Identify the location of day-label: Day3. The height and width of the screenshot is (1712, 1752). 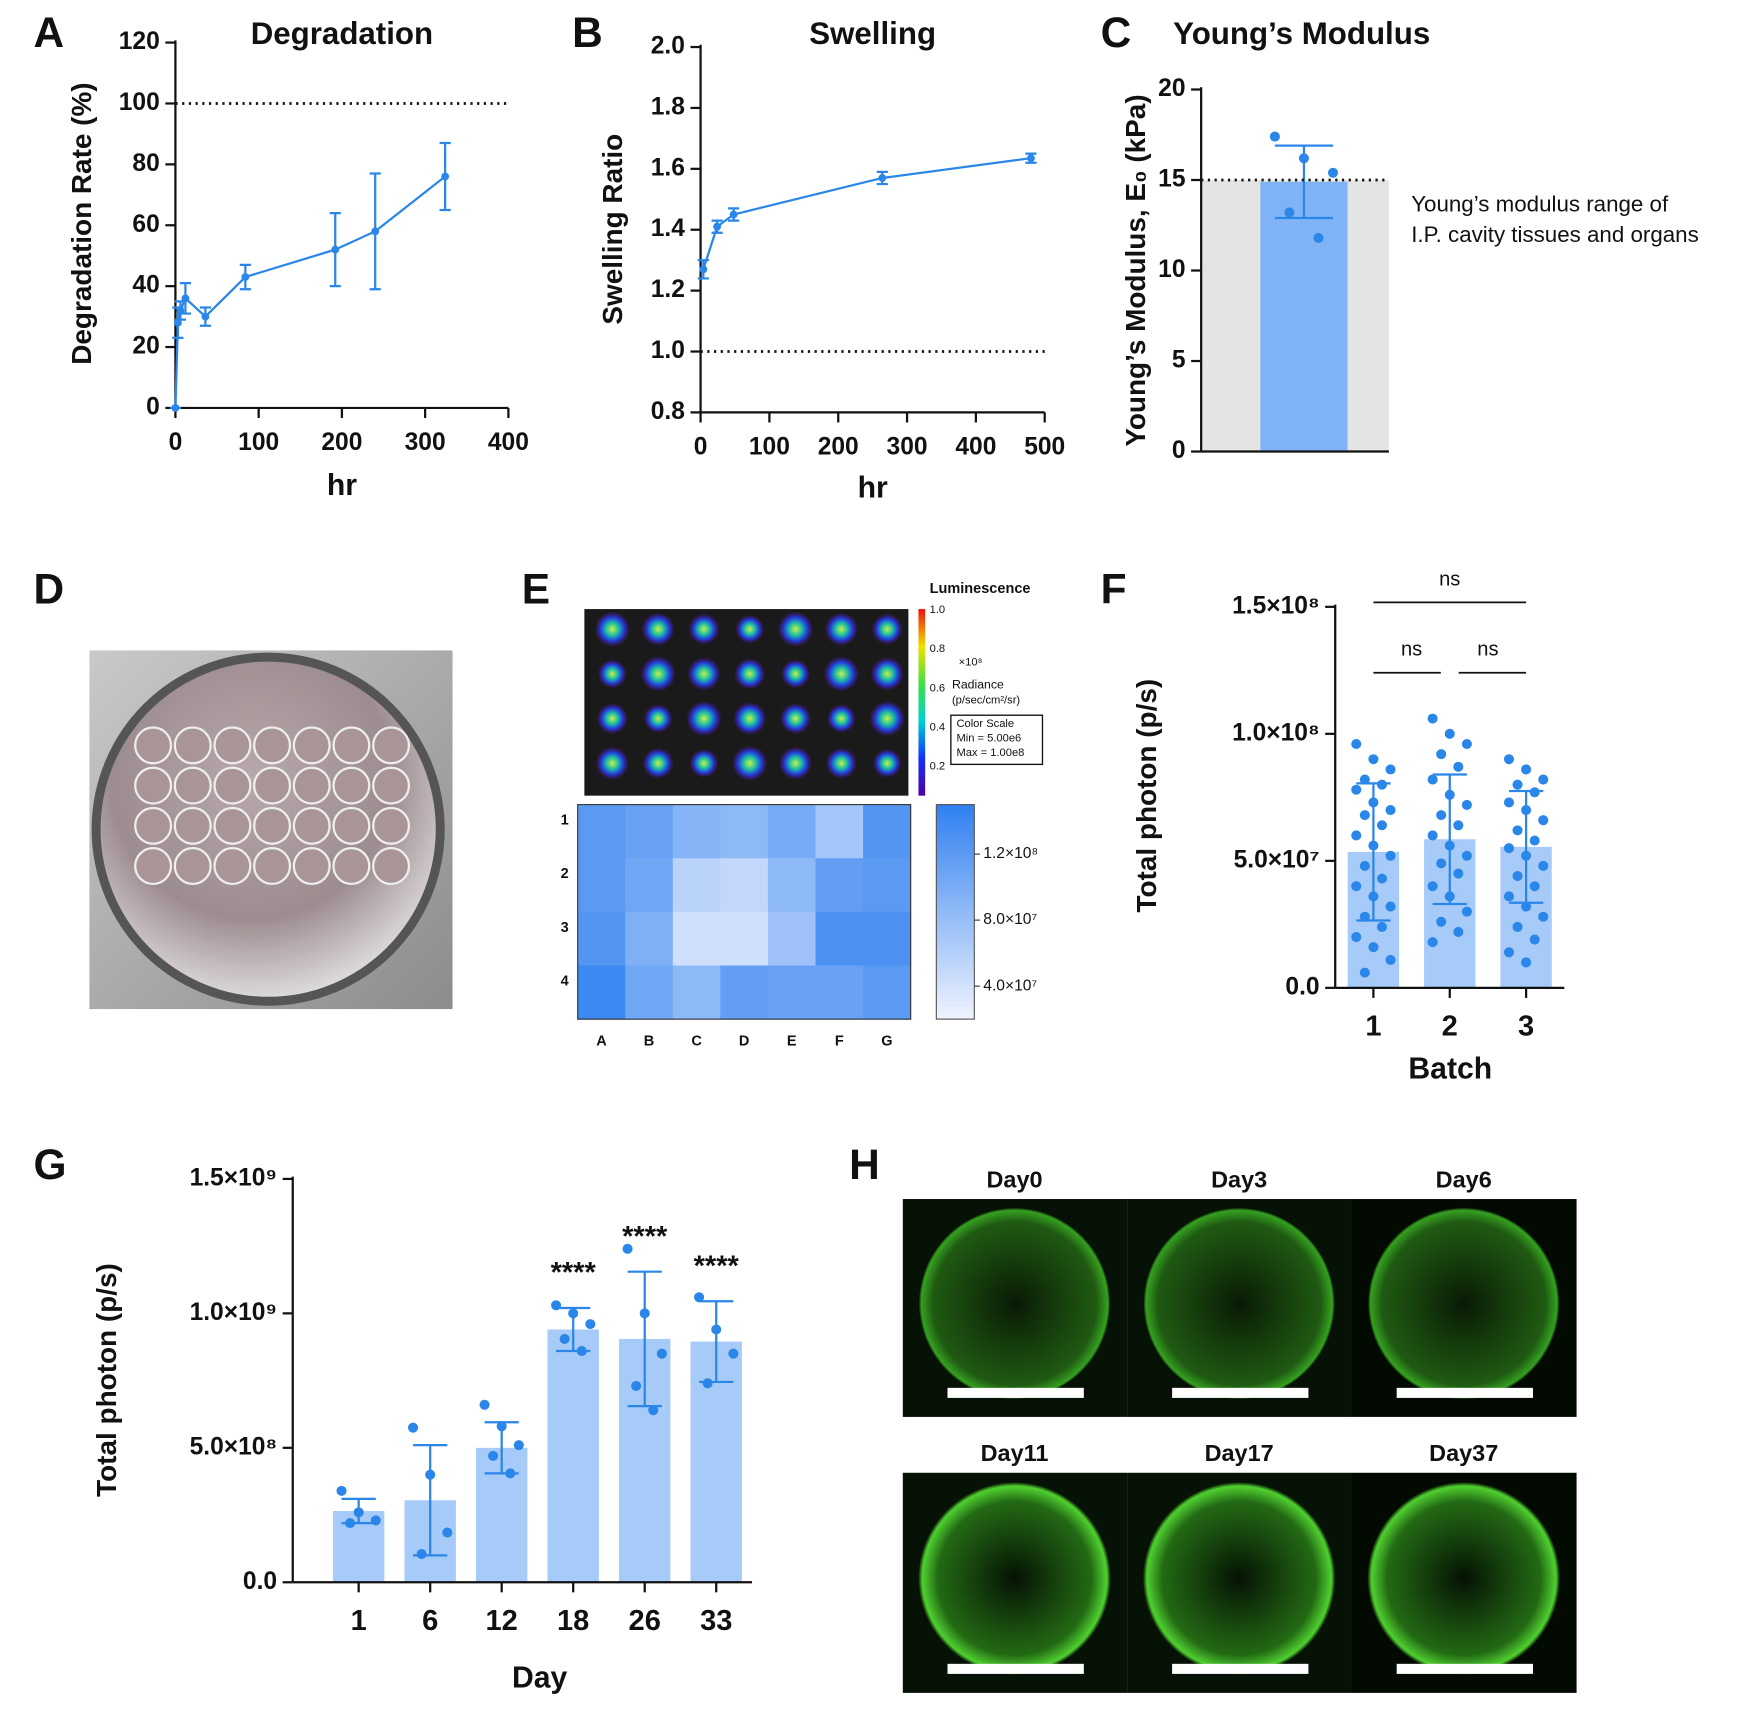
(1239, 1179).